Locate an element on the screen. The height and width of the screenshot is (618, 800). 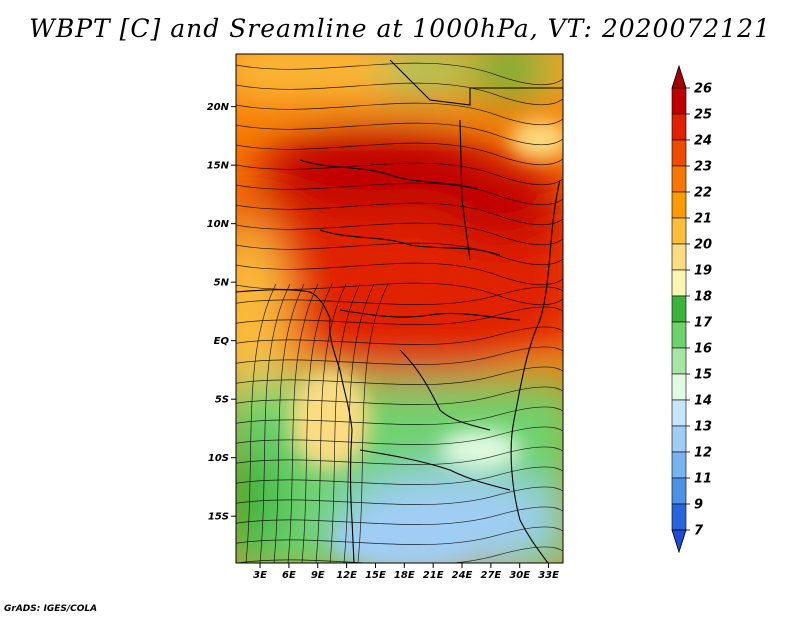
colorbar-label: 19 is located at coordinates (703, 271).